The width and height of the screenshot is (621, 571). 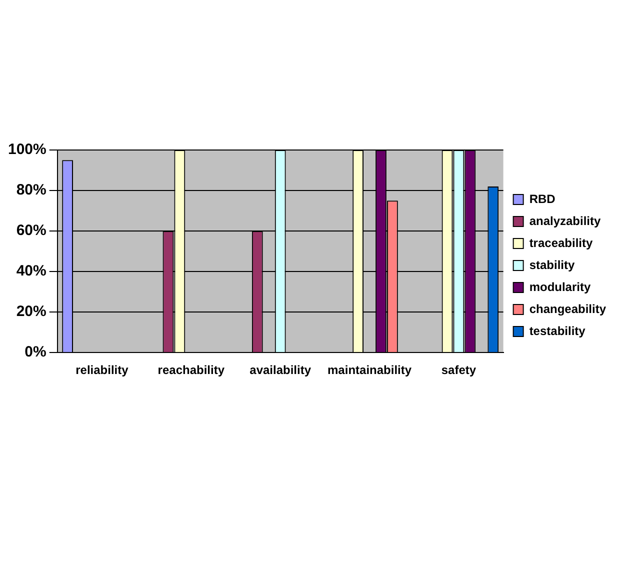 What do you see at coordinates (102, 370) in the screenshot?
I see `x-tick-label: reliability` at bounding box center [102, 370].